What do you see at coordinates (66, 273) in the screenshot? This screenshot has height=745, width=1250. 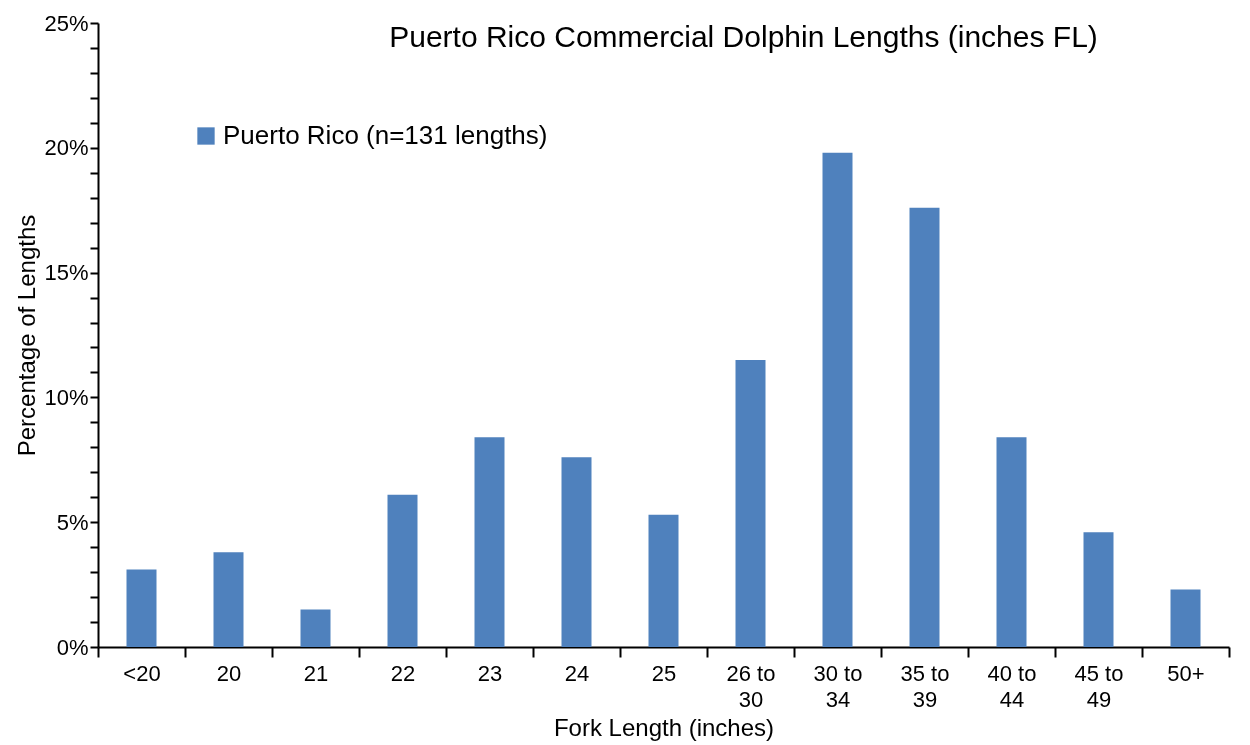 I see `y-tick-label: 15%` at bounding box center [66, 273].